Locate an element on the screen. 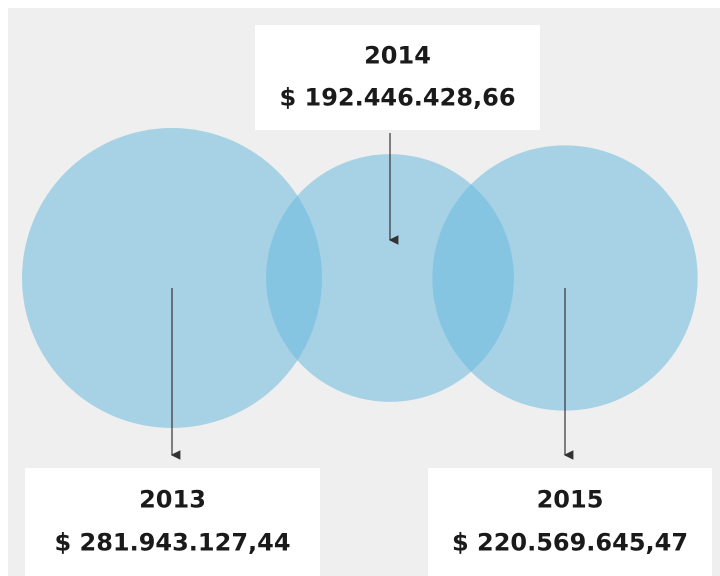  value-label: $ 281.943.127,44 is located at coordinates (172, 543).